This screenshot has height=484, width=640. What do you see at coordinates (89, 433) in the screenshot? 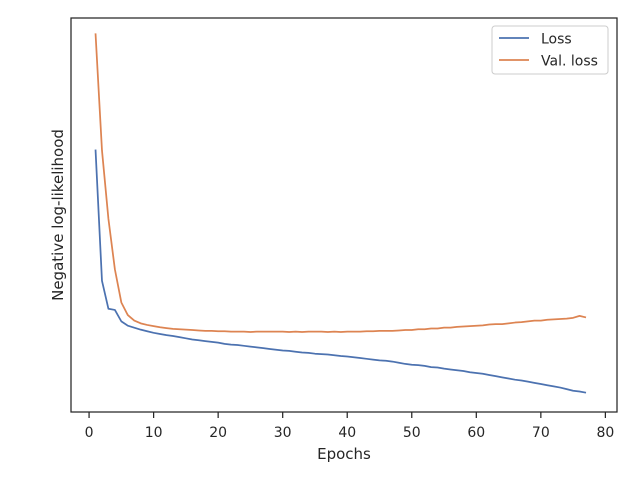
I see `x-tick-label: 0` at bounding box center [89, 433].